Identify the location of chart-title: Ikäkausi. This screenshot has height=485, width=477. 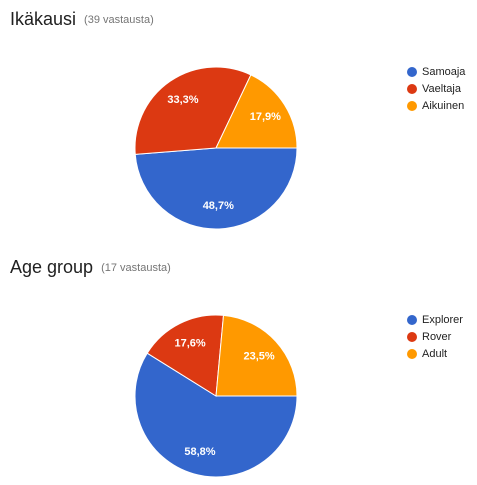
(43, 19).